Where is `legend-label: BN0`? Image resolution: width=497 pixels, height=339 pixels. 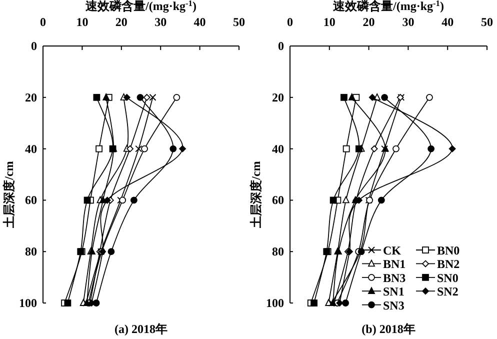
legend-label: BN0 is located at coordinates (448, 251).